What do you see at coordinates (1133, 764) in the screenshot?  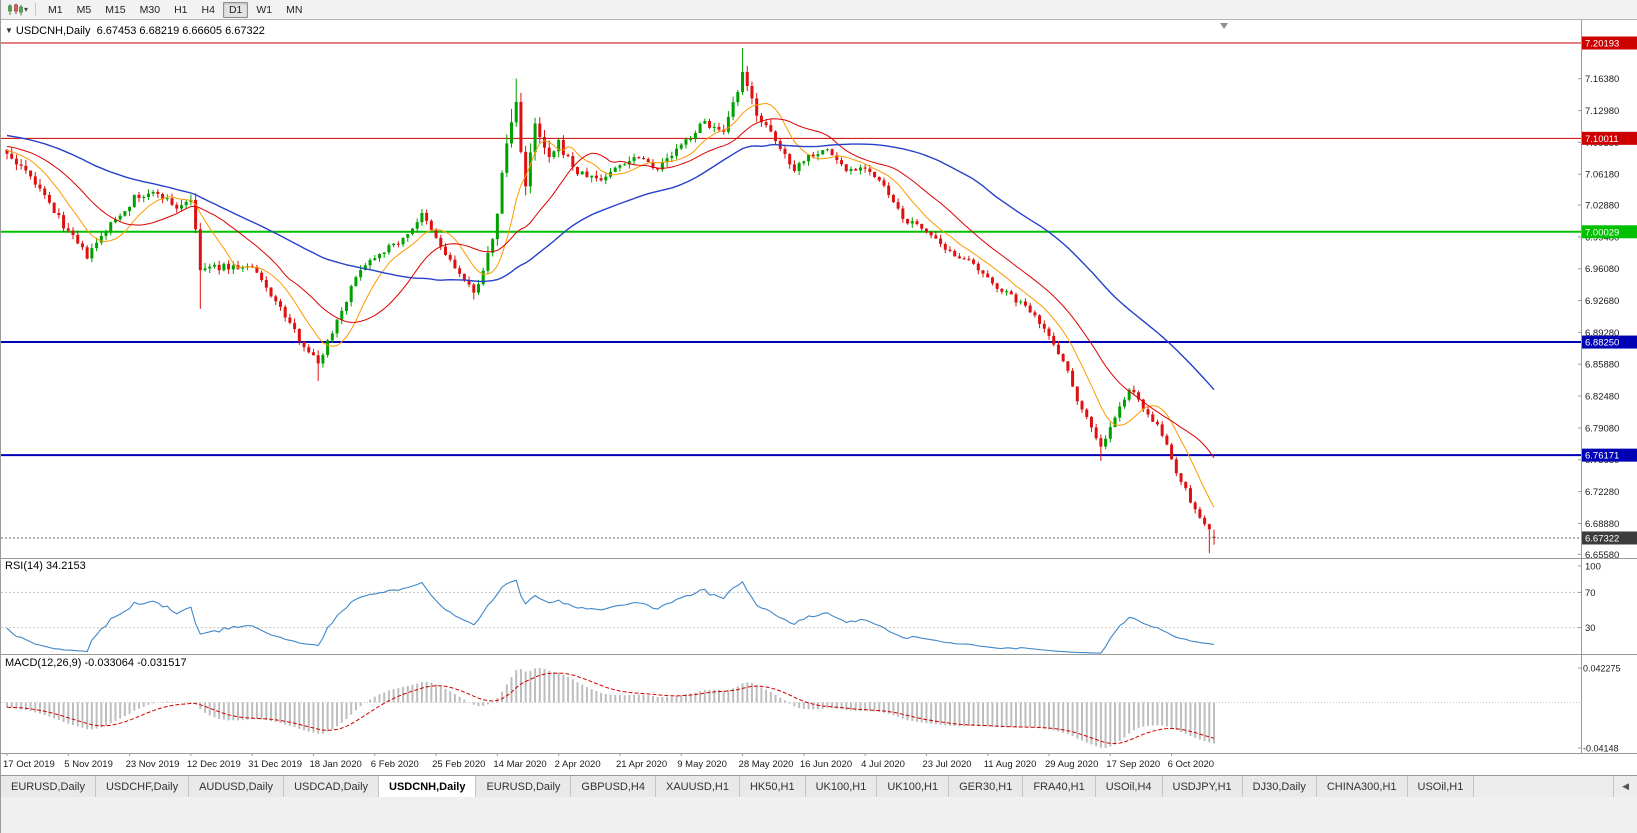 I see `svg-text: 17 Sep 2020` at bounding box center [1133, 764].